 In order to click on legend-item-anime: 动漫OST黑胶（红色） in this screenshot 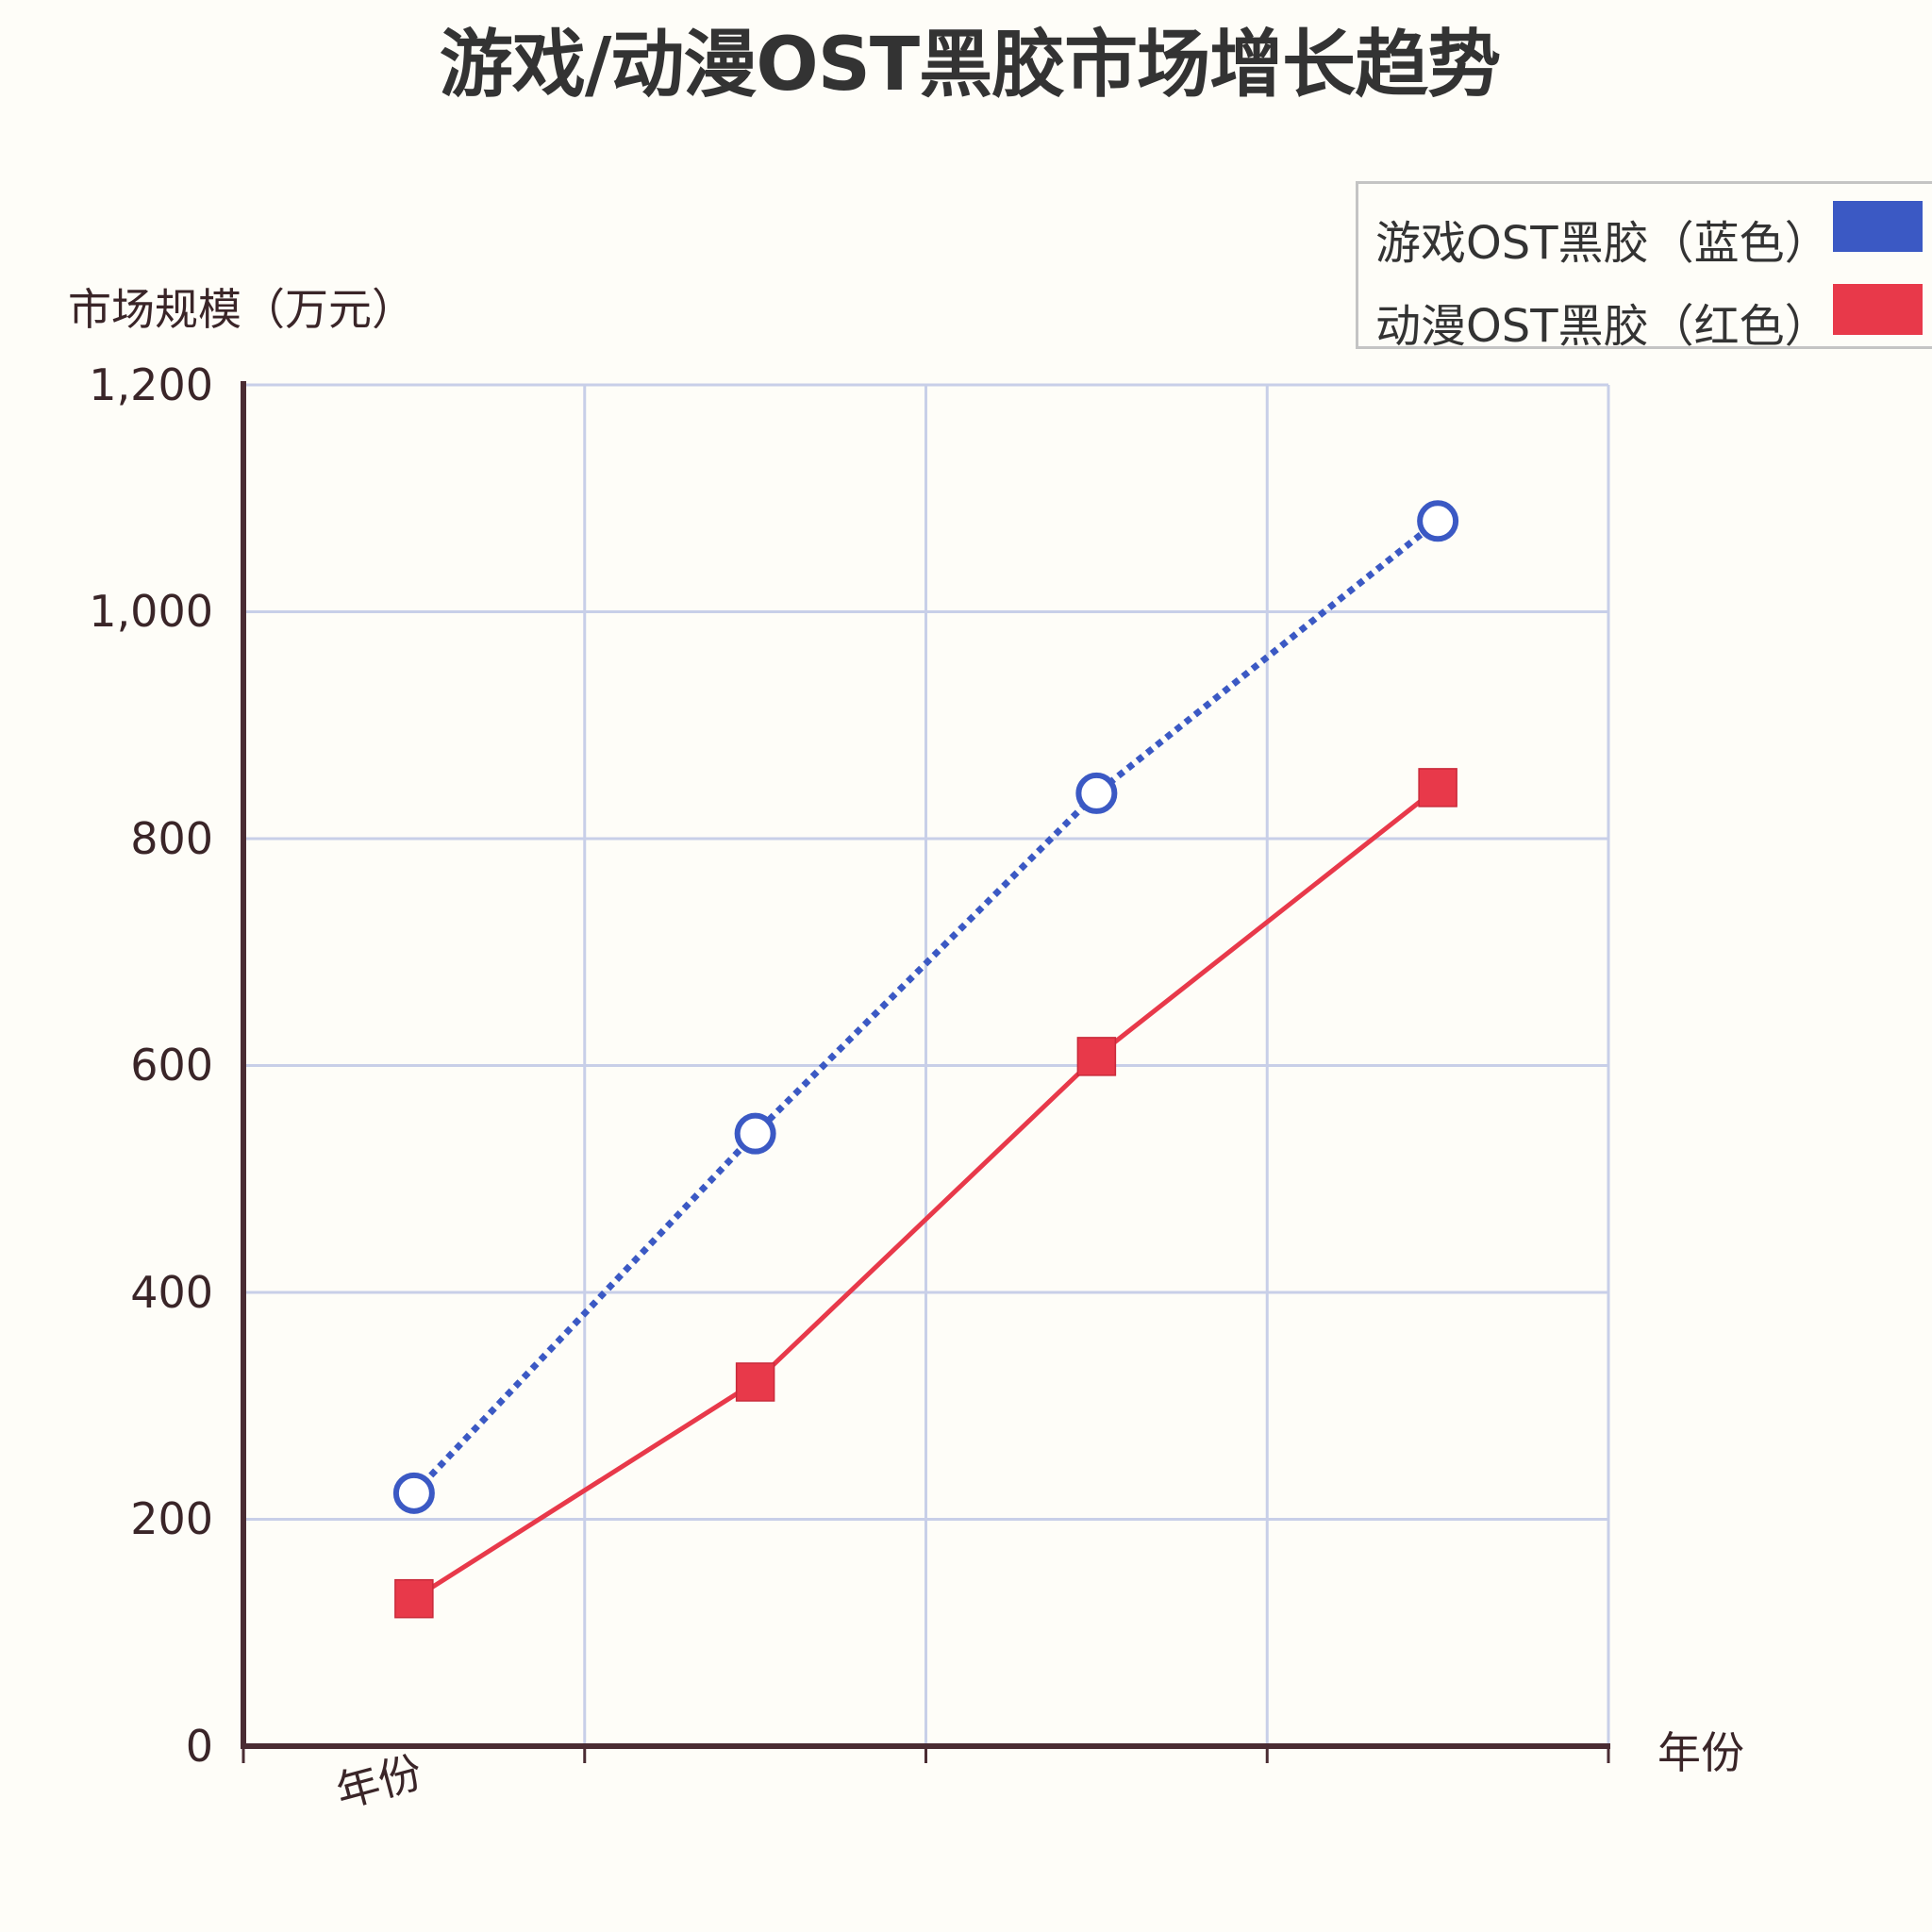, I will do `click(1603, 323)`.